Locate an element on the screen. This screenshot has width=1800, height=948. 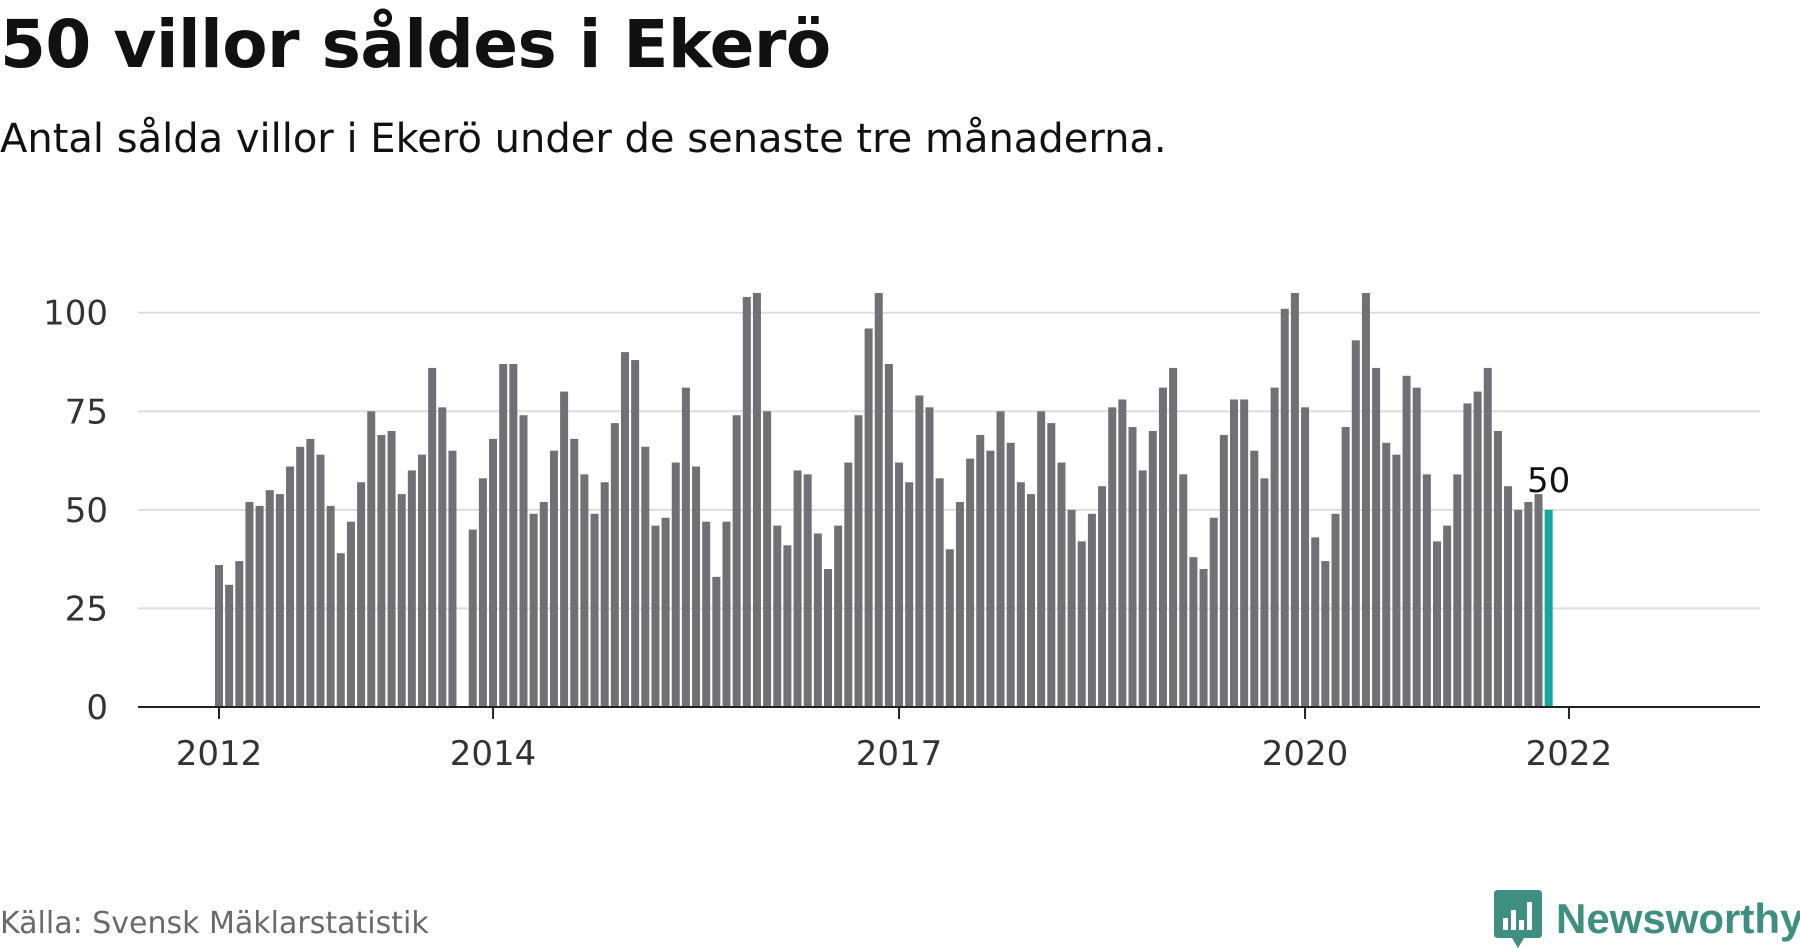
brand-name: Newsworthy is located at coordinates (1678, 918).